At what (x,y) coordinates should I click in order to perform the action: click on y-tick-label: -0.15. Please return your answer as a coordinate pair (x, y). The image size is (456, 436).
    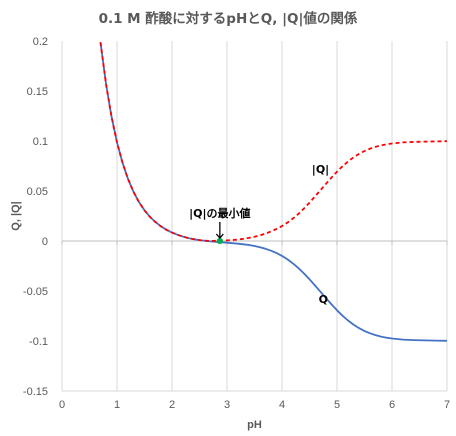
    Looking at the image, I should click on (35, 392).